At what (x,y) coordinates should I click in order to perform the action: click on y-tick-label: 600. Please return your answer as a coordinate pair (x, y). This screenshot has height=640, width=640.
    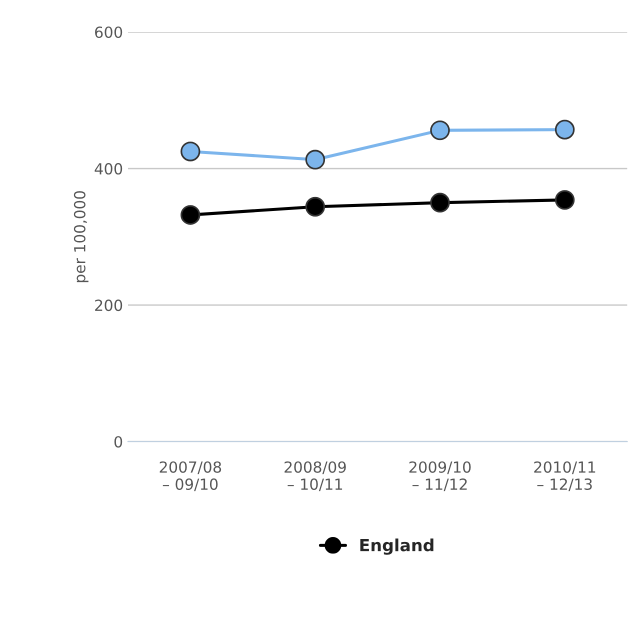
    Looking at the image, I should click on (108, 32).